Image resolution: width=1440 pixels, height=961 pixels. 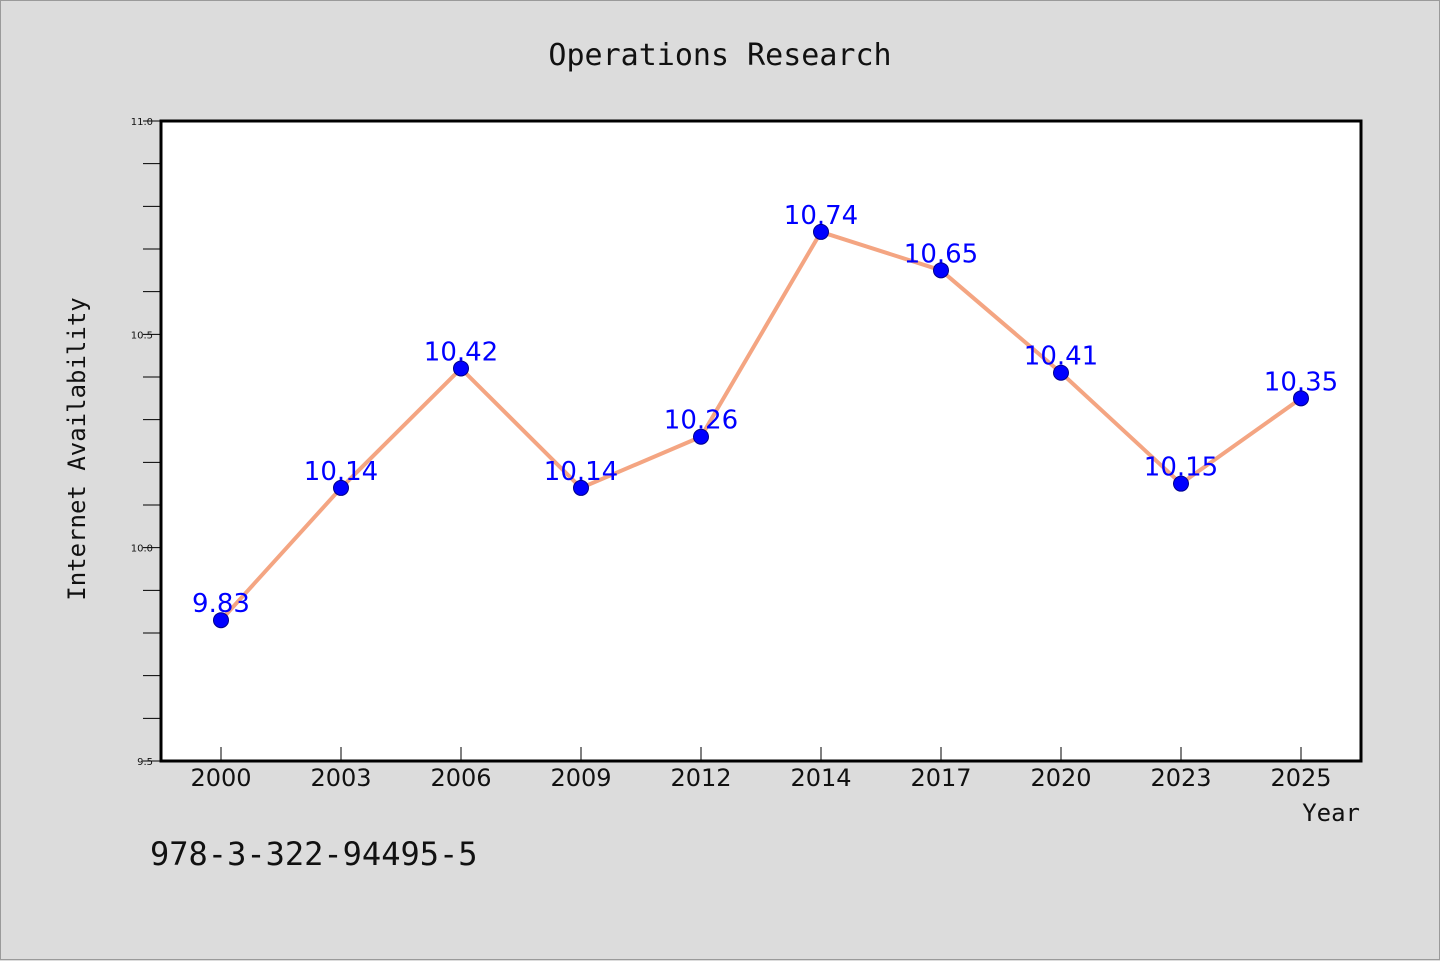 I want to click on data-label: 10.35, so click(x=1301, y=382).